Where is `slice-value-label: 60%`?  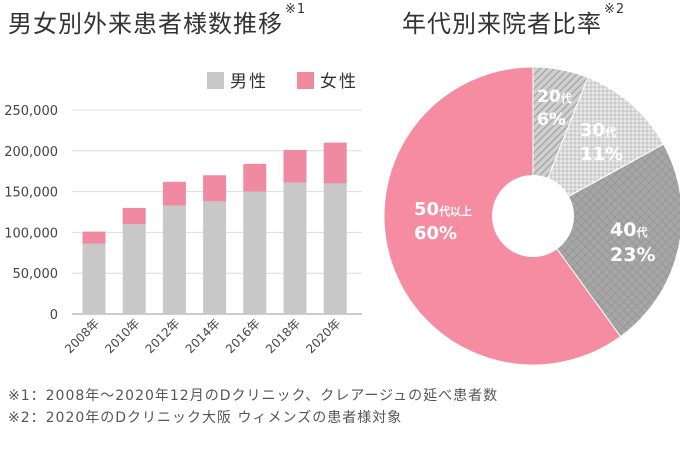
slice-value-label: 60% is located at coordinates (435, 233).